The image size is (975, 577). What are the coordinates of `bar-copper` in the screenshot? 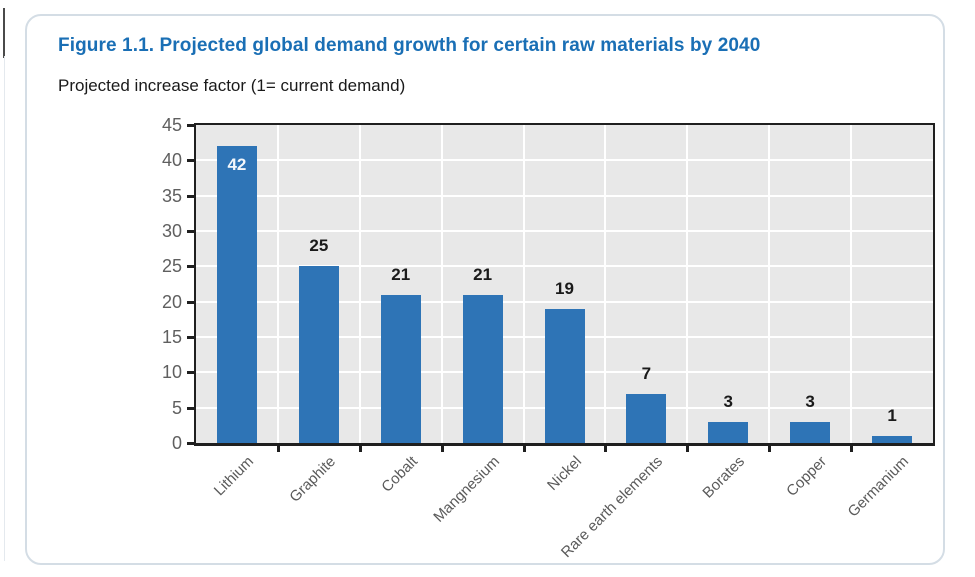 It's located at (810, 432).